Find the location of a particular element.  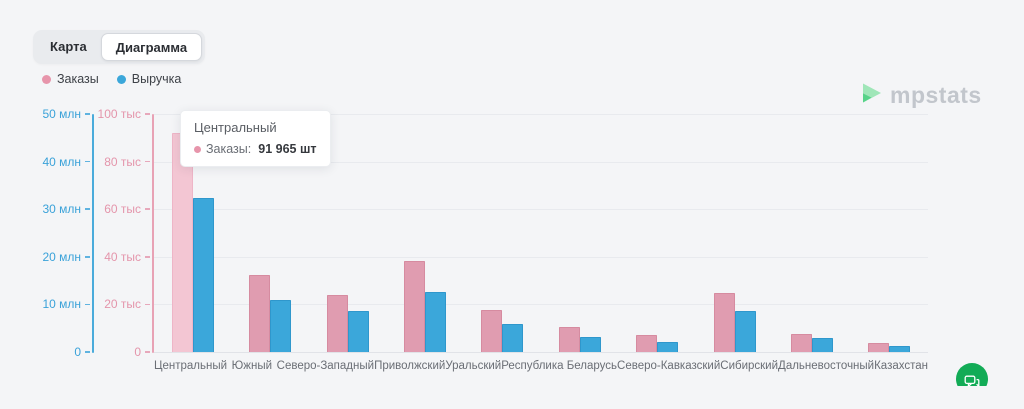

orders-dot-icon is located at coordinates (46, 79).